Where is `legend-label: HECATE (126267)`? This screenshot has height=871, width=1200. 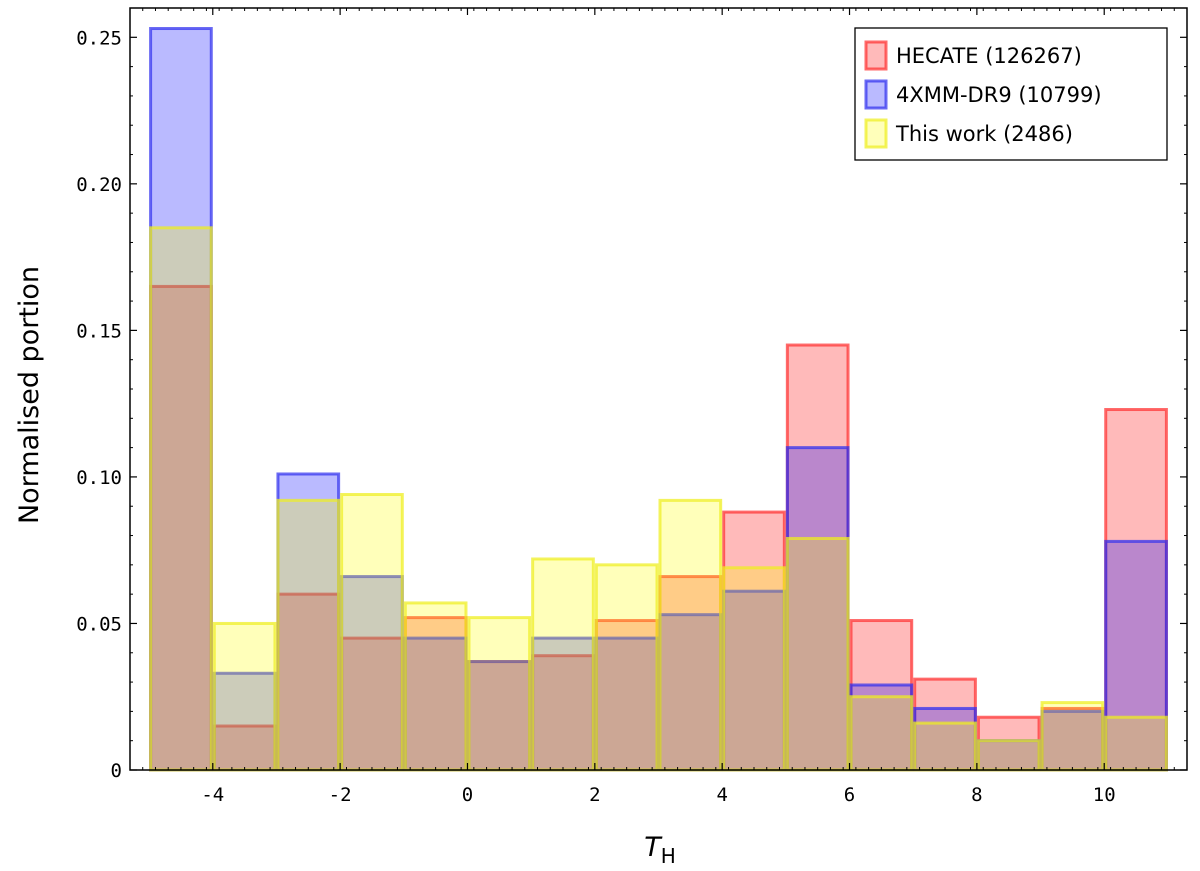
legend-label: HECATE (126267) is located at coordinates (989, 56).